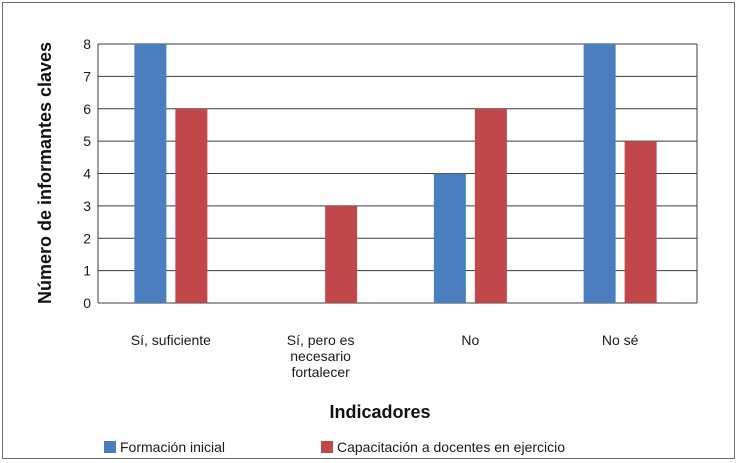  What do you see at coordinates (87, 238) in the screenshot?
I see `y-tick-label: 2` at bounding box center [87, 238].